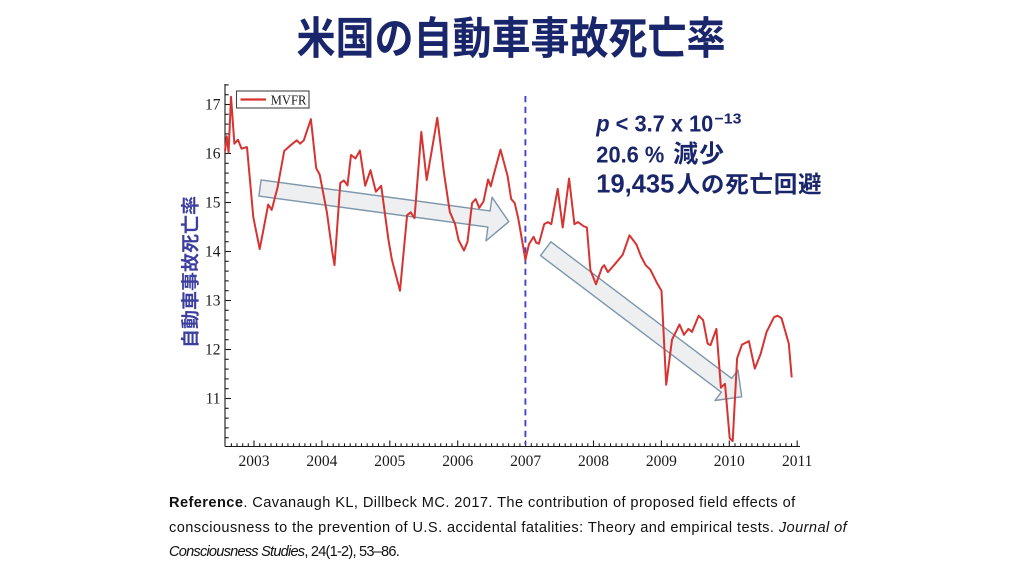 Image resolution: width=1024 pixels, height=576 pixels. Describe the element at coordinates (213, 105) in the screenshot. I see `svg-text: 17` at that location.